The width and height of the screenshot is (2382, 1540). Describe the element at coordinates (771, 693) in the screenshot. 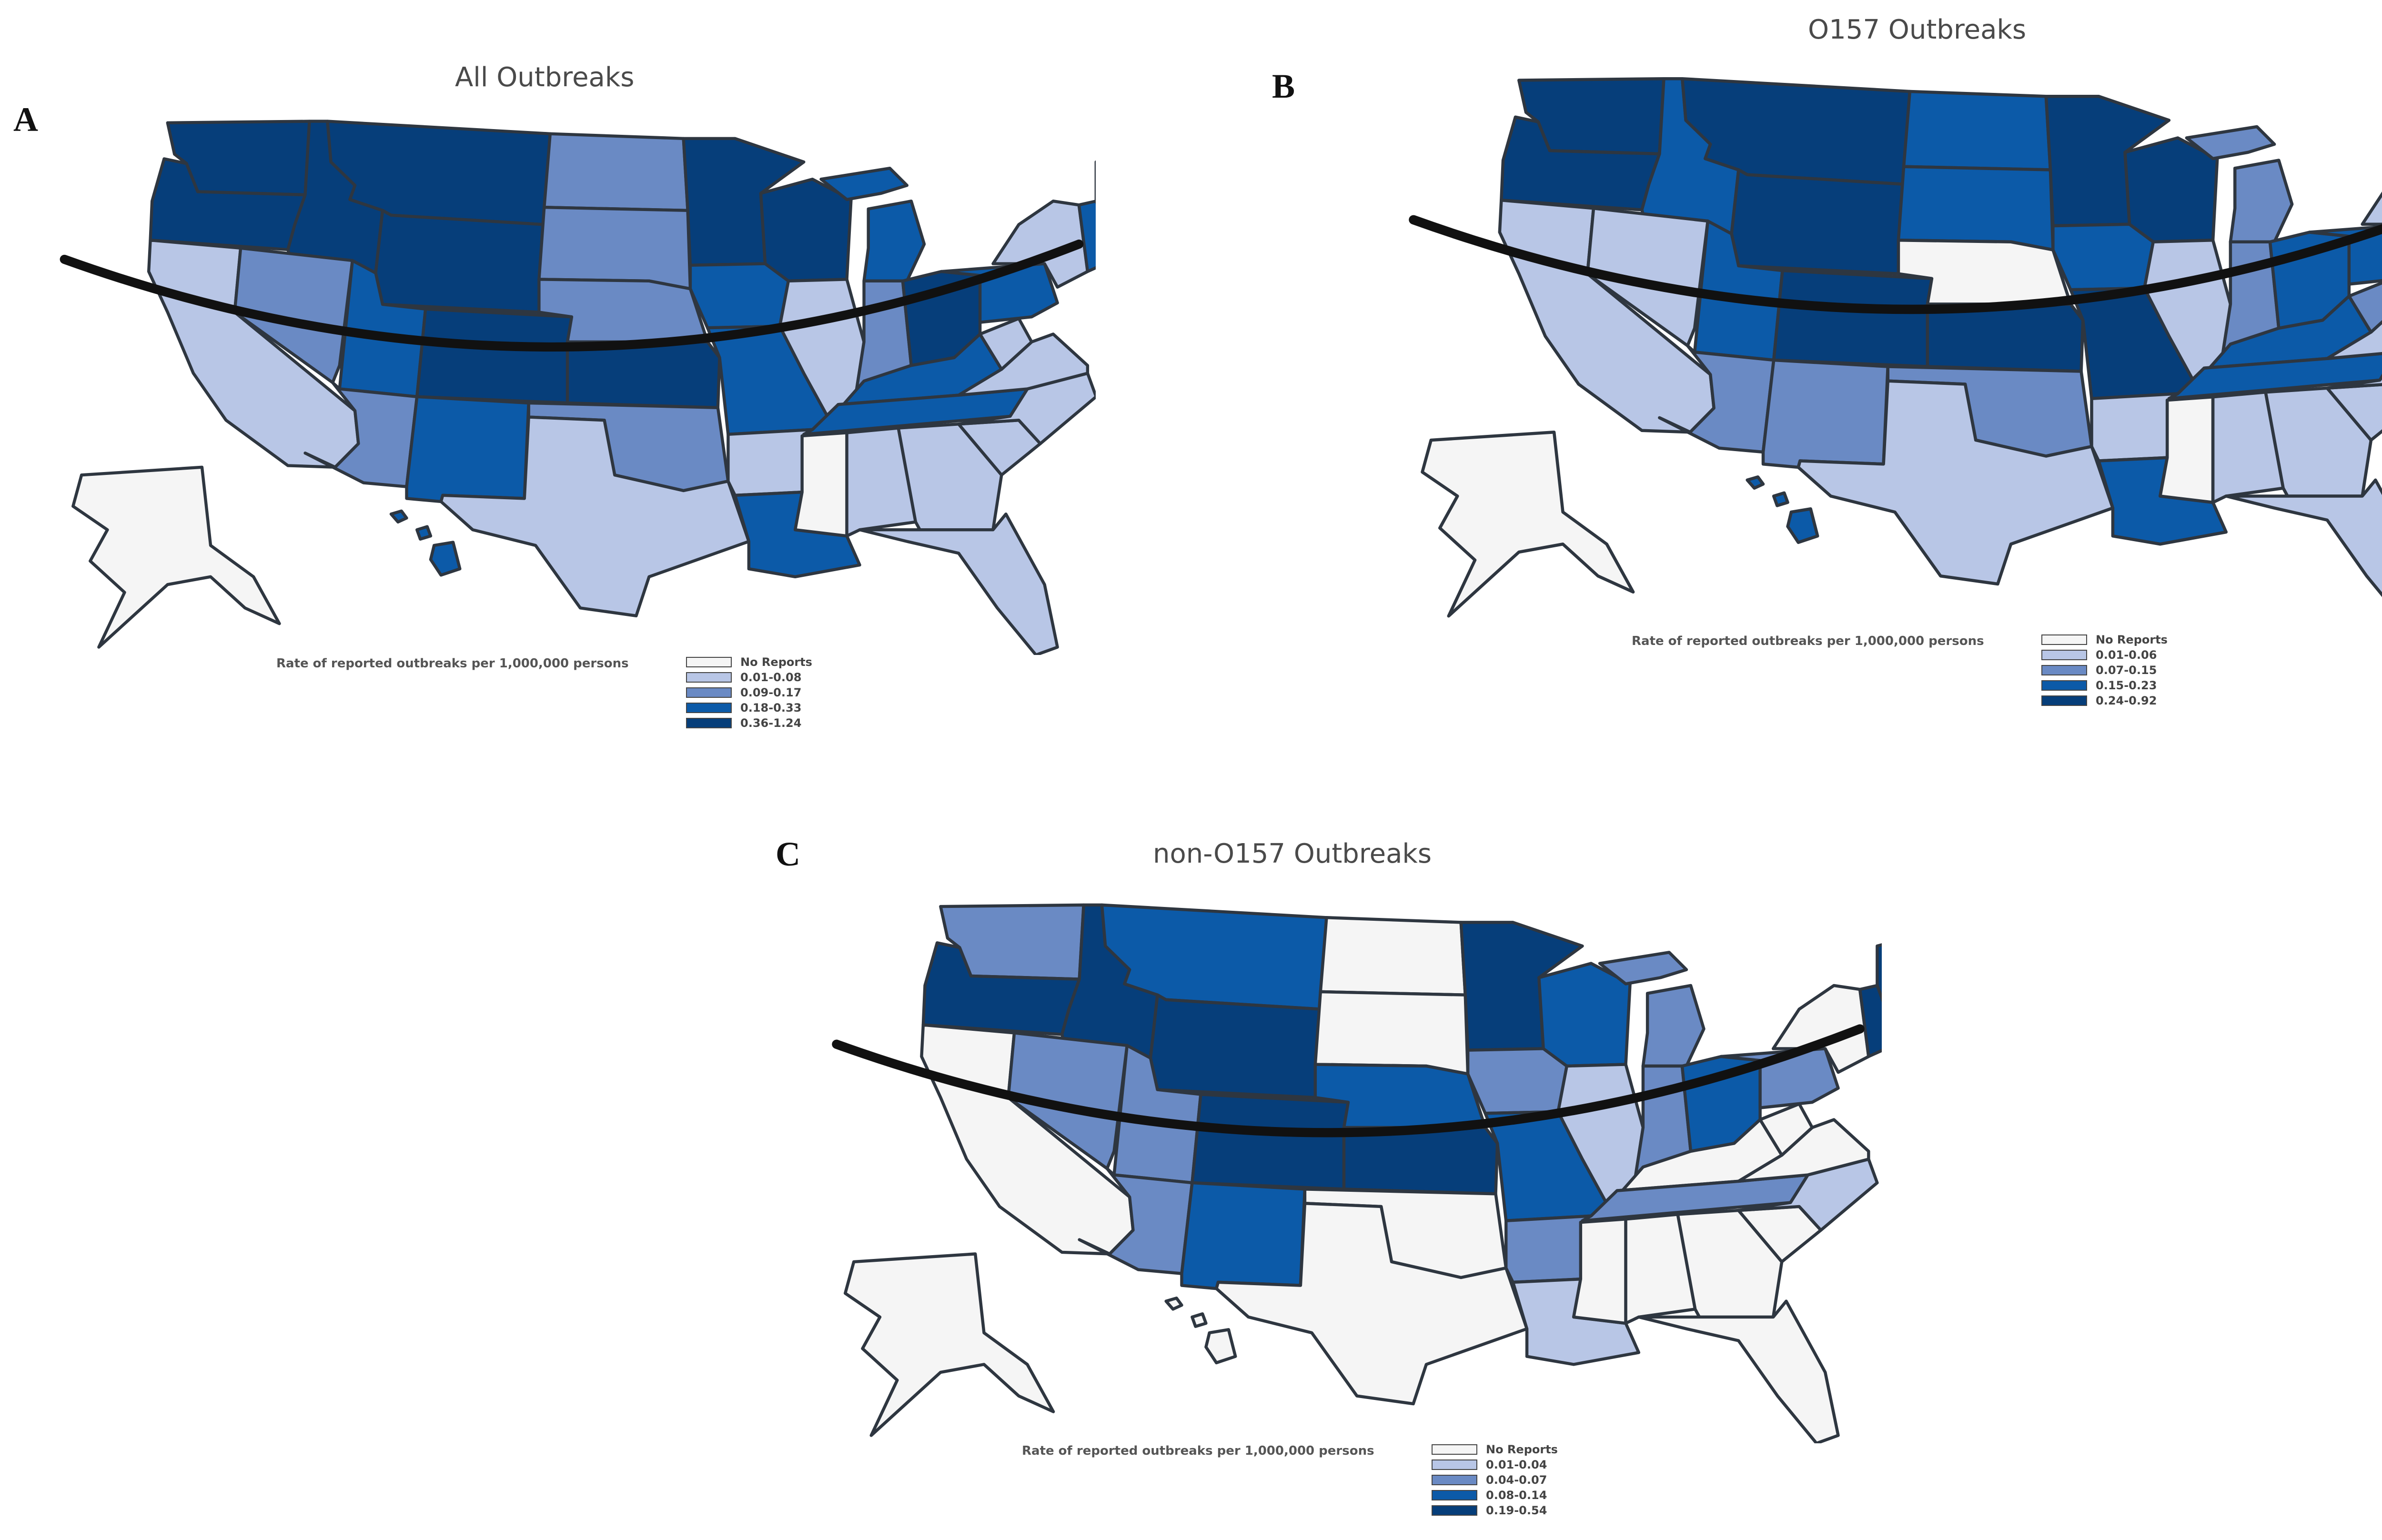

I see `legend-label: 0.09-0.17` at that location.